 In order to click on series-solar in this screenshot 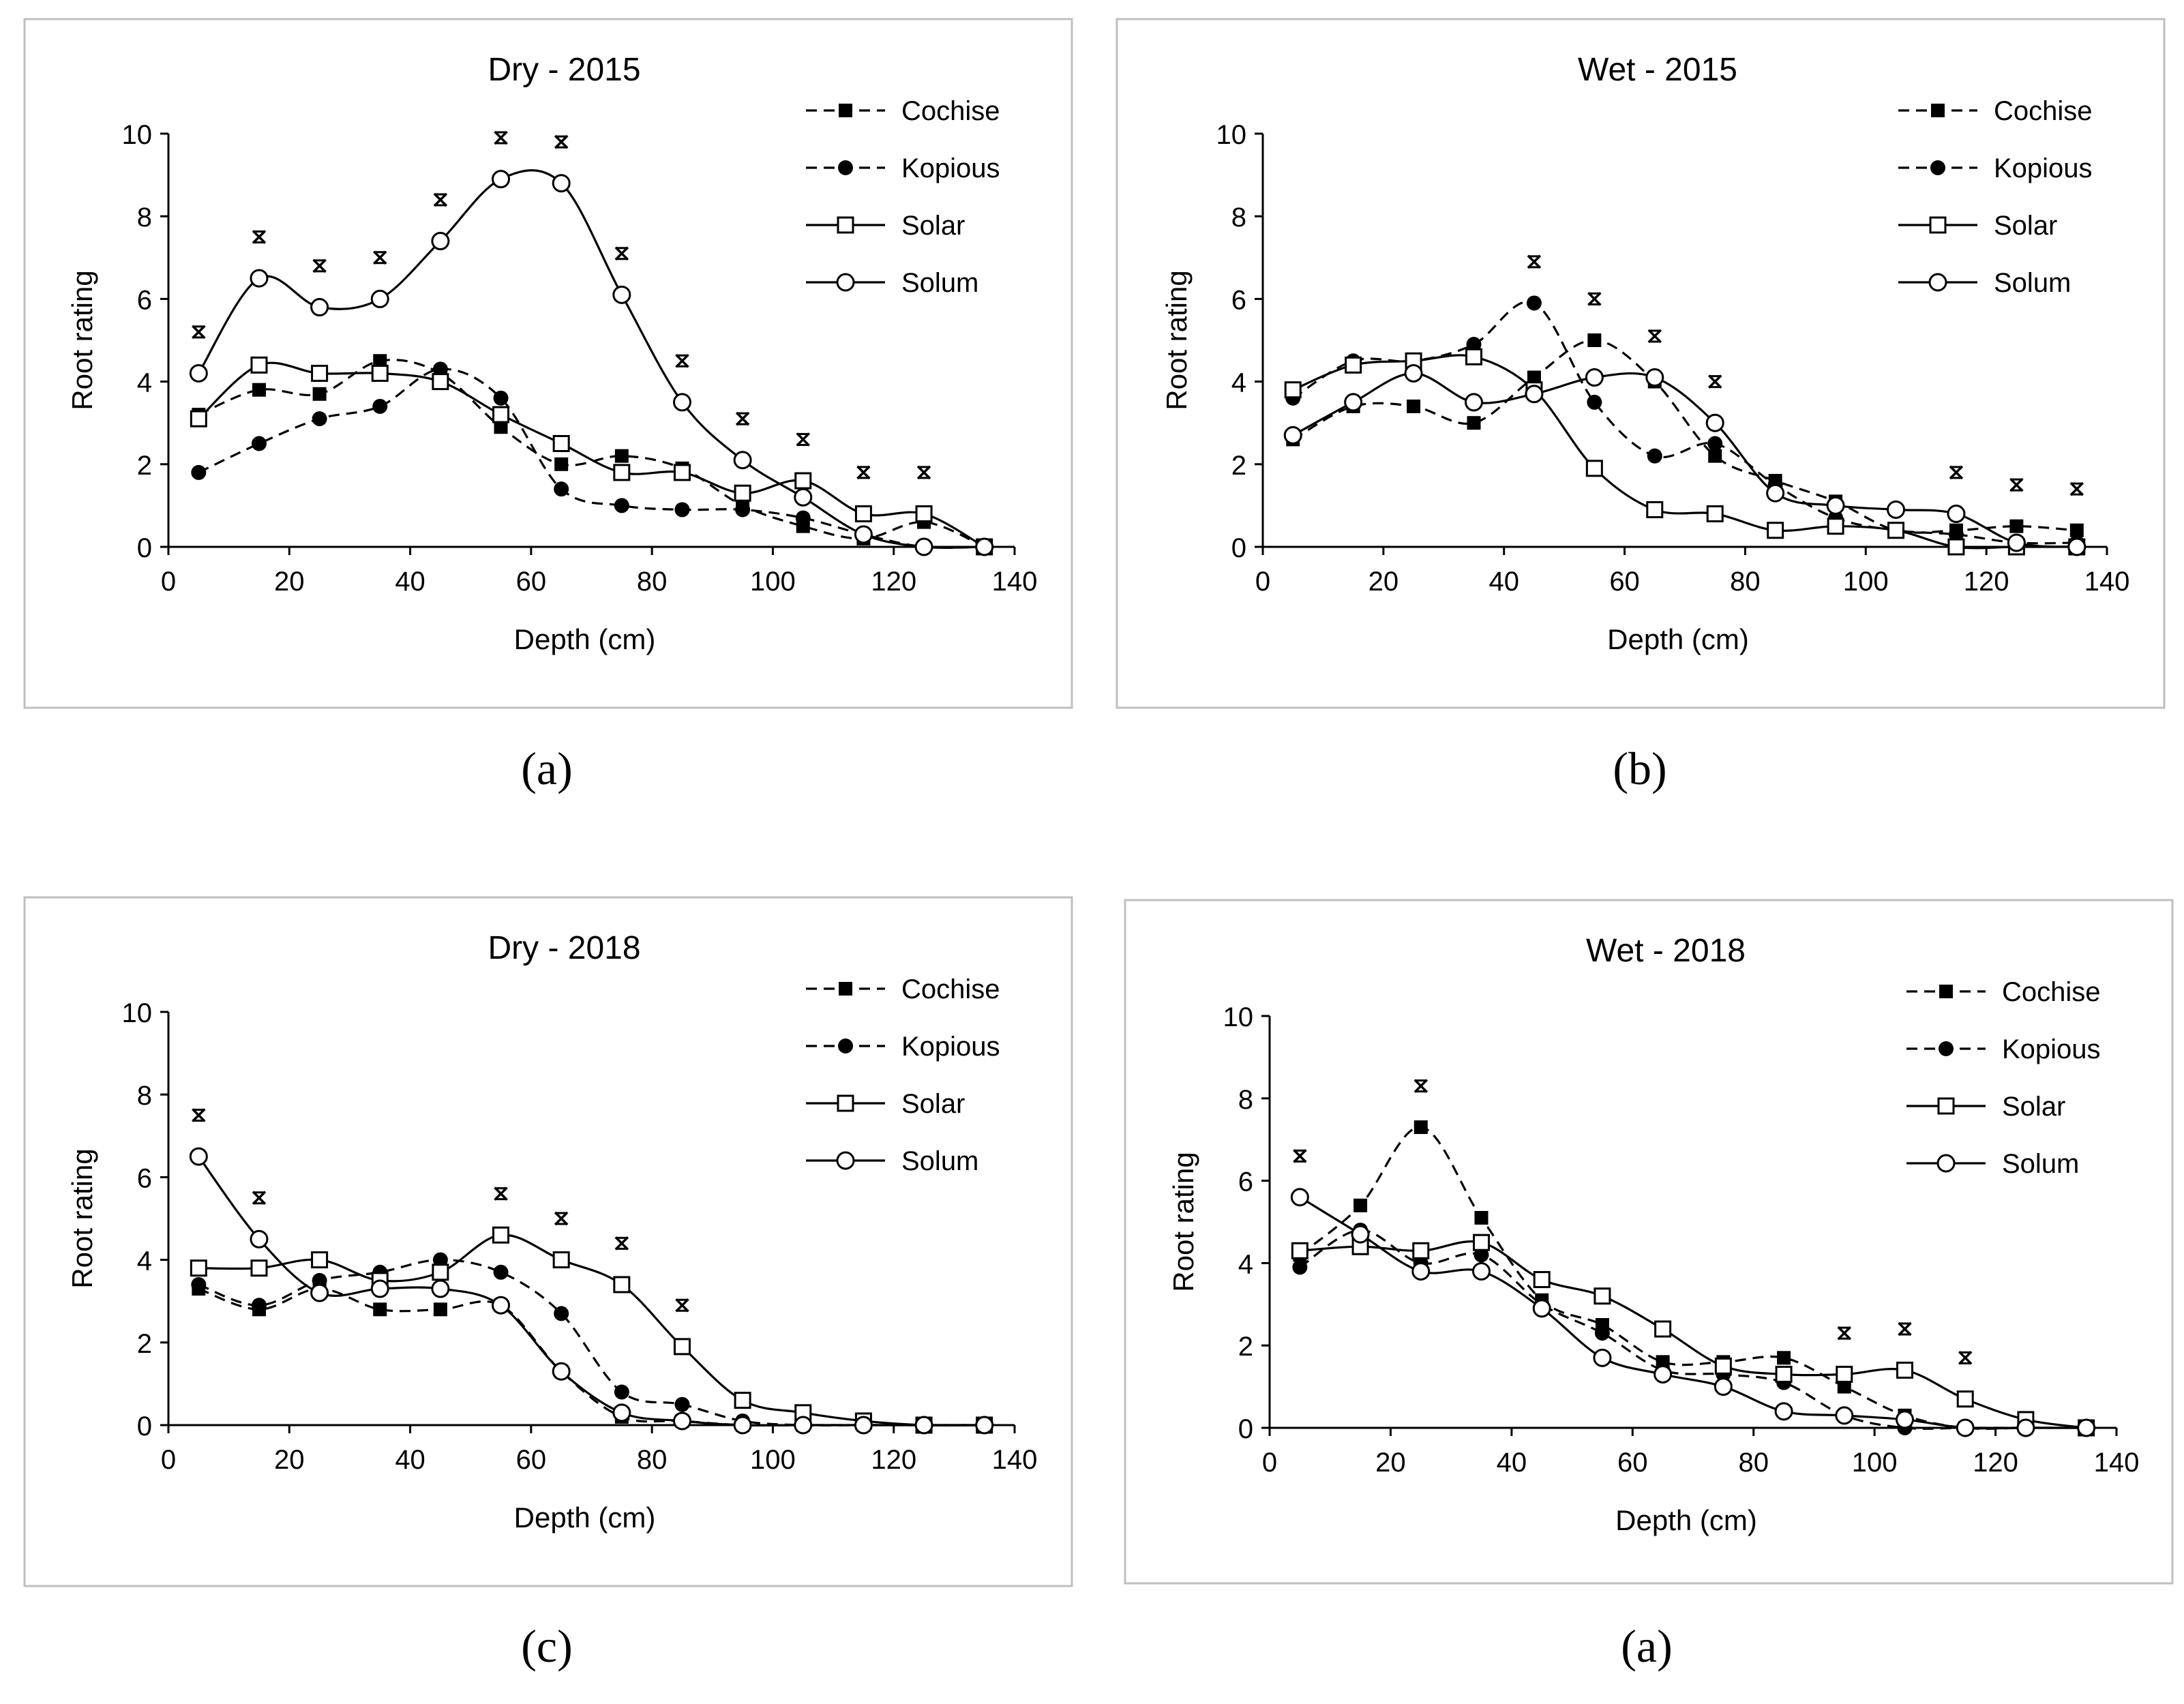, I will do `click(591, 456)`.